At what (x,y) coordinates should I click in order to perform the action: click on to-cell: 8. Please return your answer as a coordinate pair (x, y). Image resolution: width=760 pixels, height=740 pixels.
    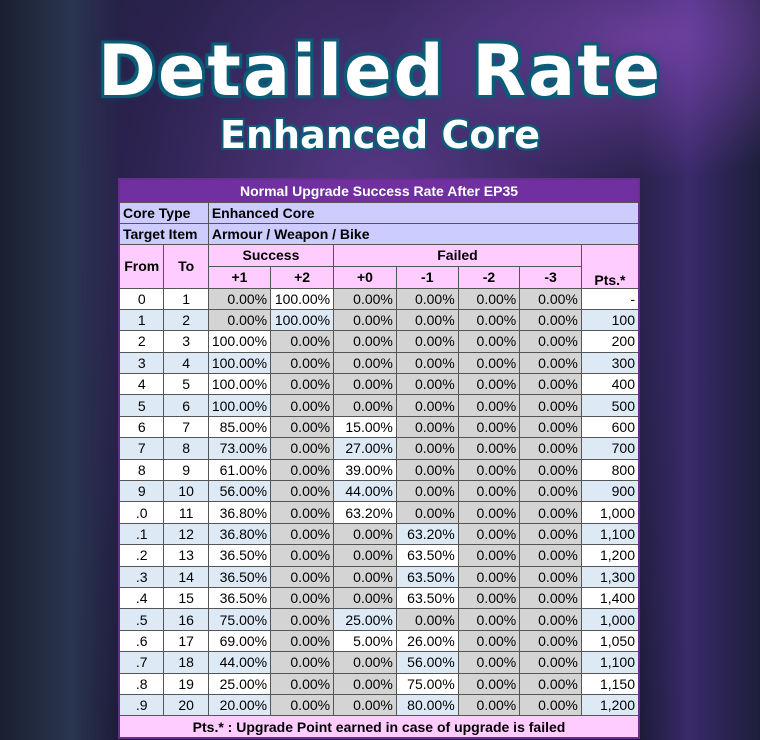
    Looking at the image, I should click on (186, 448).